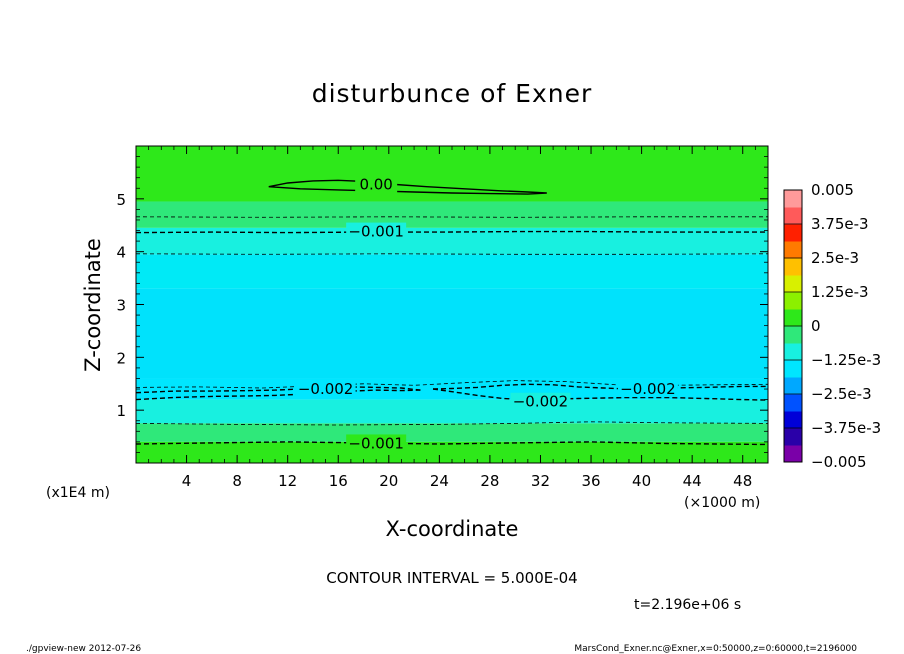 This screenshot has height=654, width=904. Describe the element at coordinates (687, 605) in the screenshot. I see `time-stamp: t=2.196e+06 s` at that location.